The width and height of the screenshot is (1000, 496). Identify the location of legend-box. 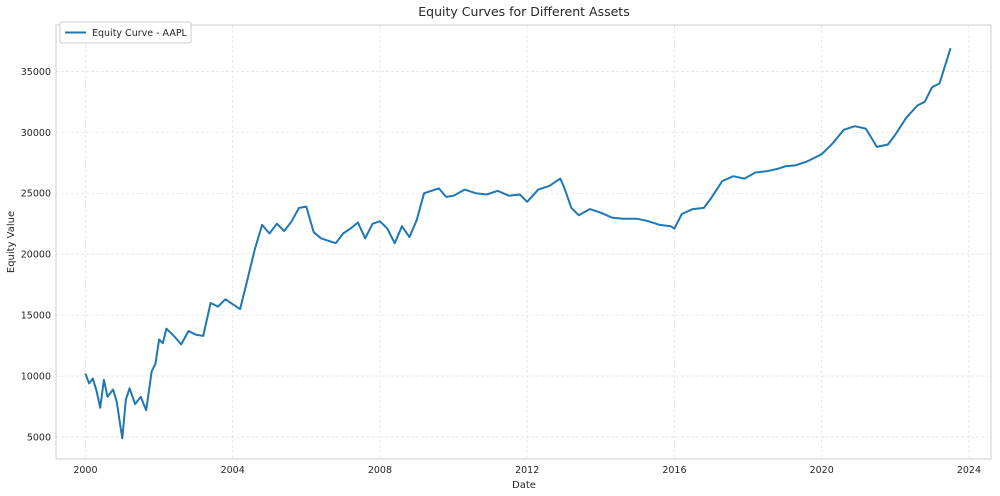
(125, 32).